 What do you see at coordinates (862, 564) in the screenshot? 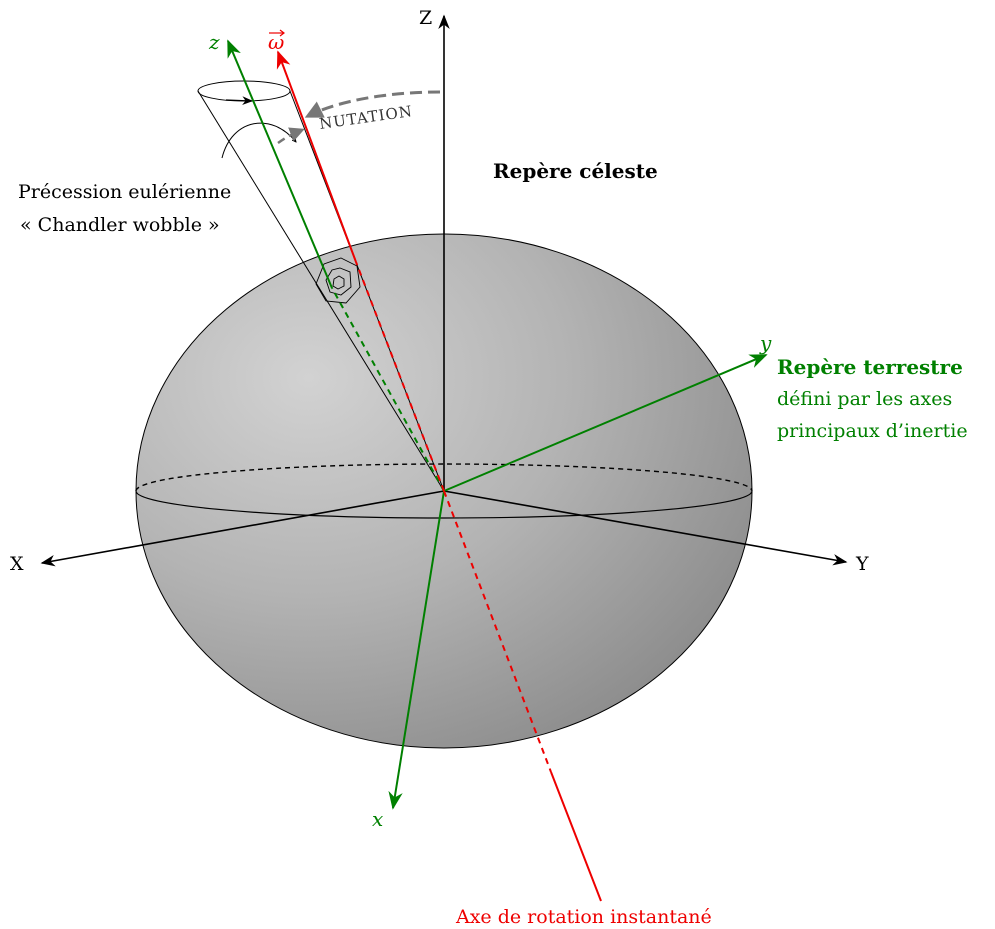
I see `label-Y: Y` at bounding box center [862, 564].